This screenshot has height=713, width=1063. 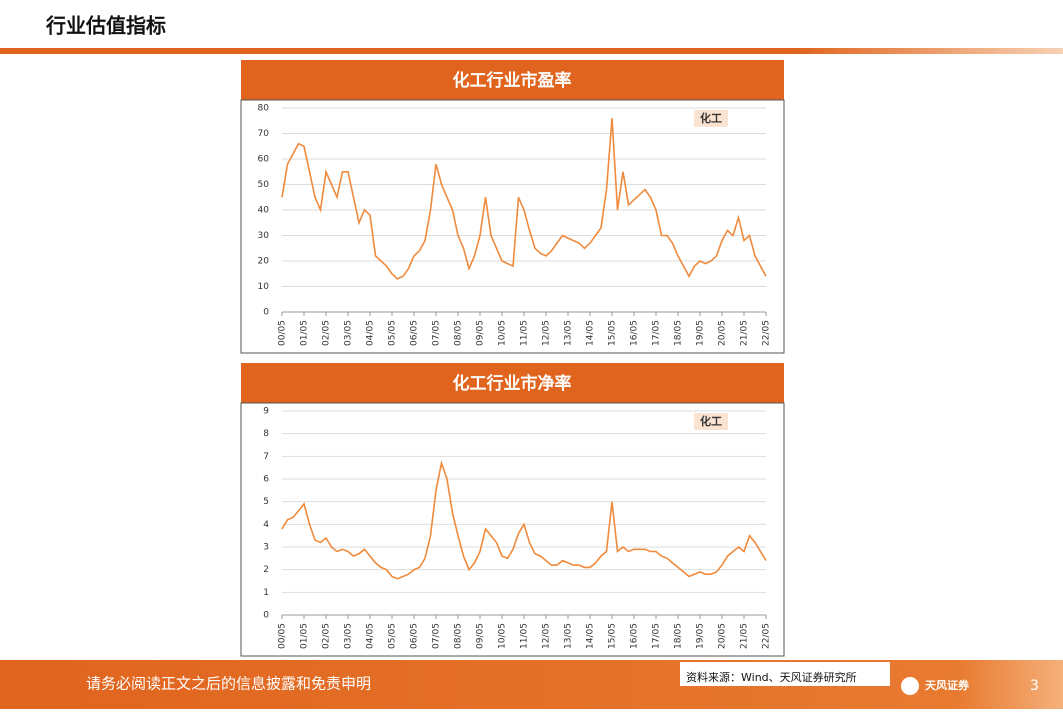 What do you see at coordinates (266, 502) in the screenshot?
I see `y-tick-label: 5` at bounding box center [266, 502].